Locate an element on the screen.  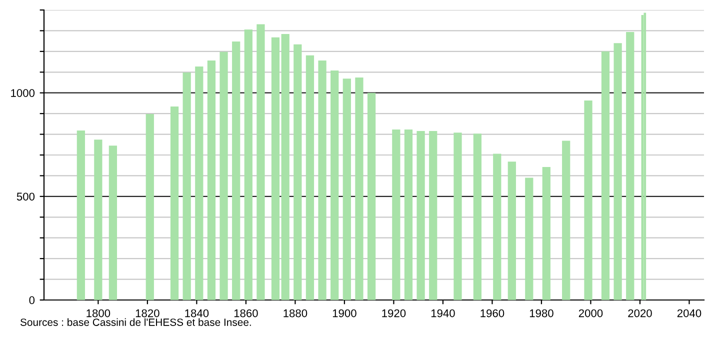
x-tick-label: 1820 is located at coordinates (148, 313).